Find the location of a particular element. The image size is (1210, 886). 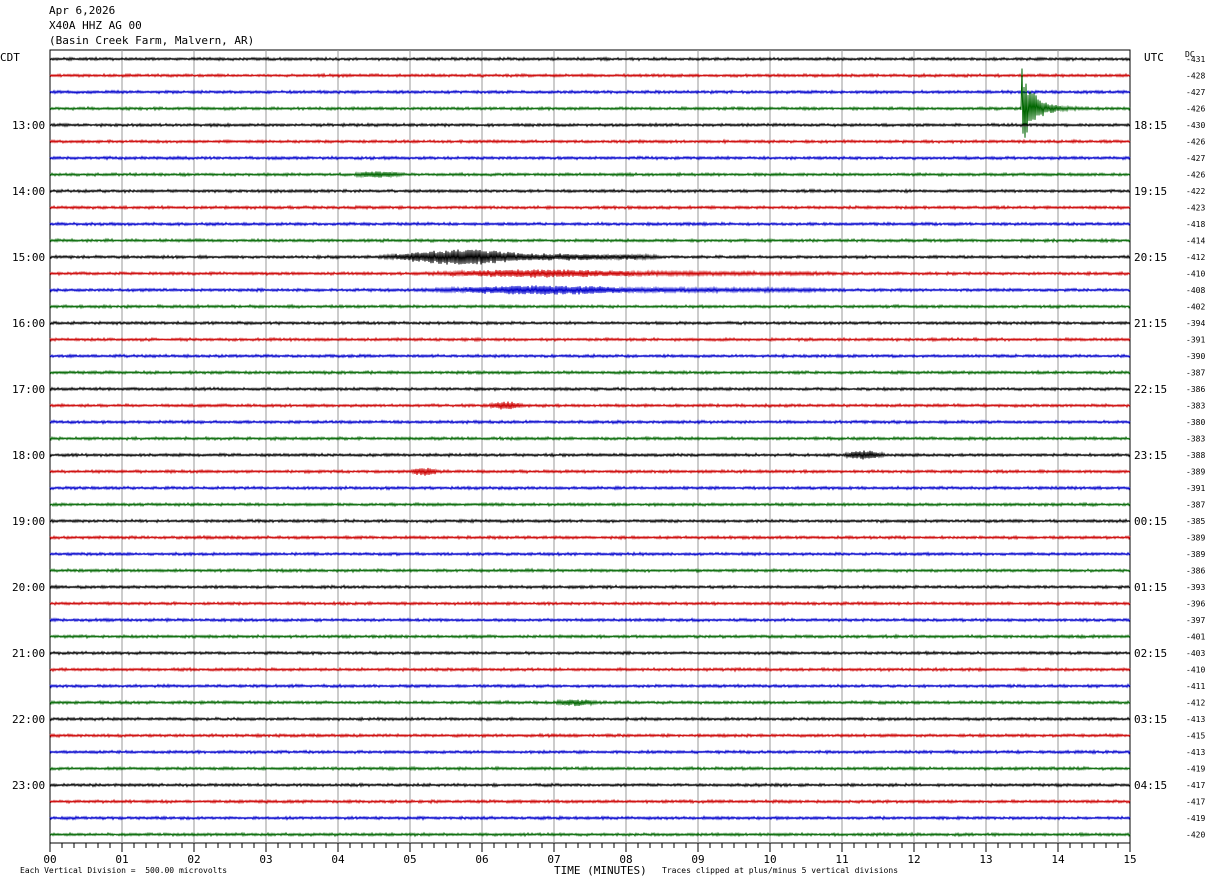

x-tick-label: 12 is located at coordinates (913, 859).